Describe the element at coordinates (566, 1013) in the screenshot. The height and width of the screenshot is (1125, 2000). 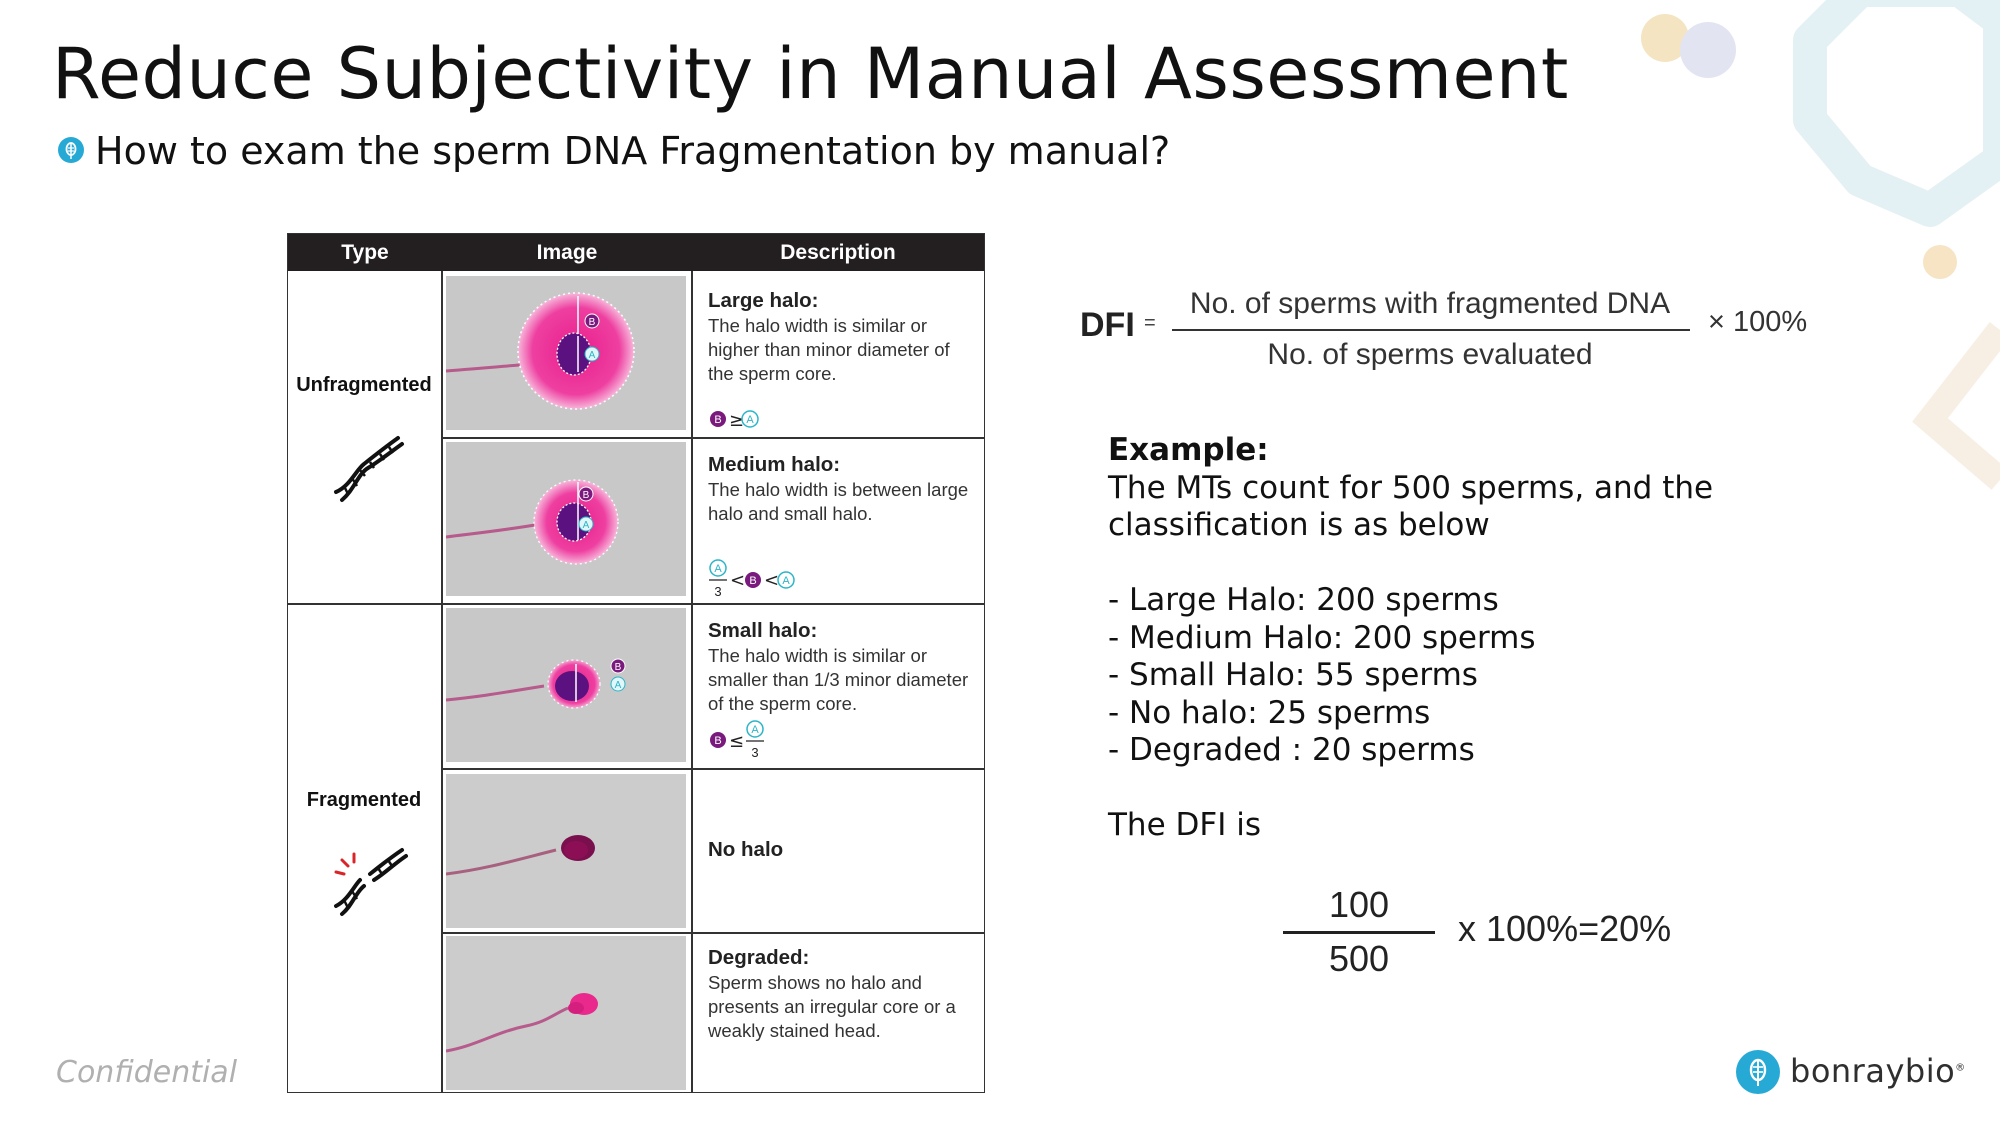
I see `image-degraded` at that location.